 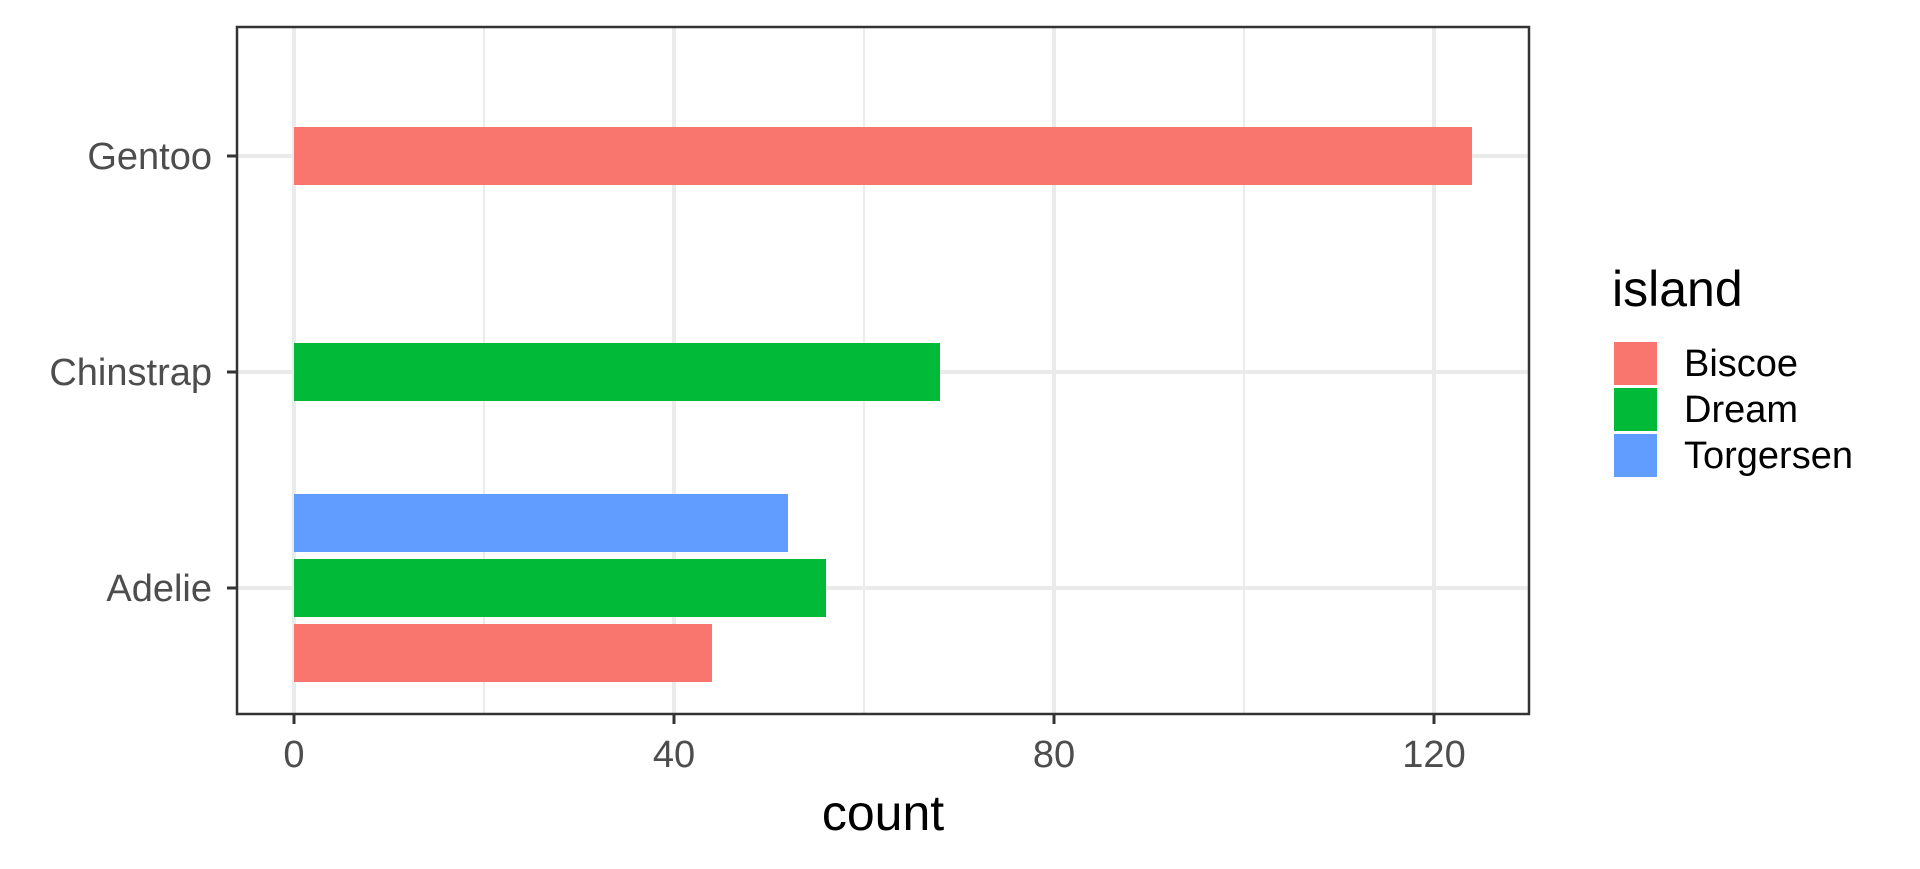 I want to click on bar-chinstrap-dream, so click(x=617, y=372).